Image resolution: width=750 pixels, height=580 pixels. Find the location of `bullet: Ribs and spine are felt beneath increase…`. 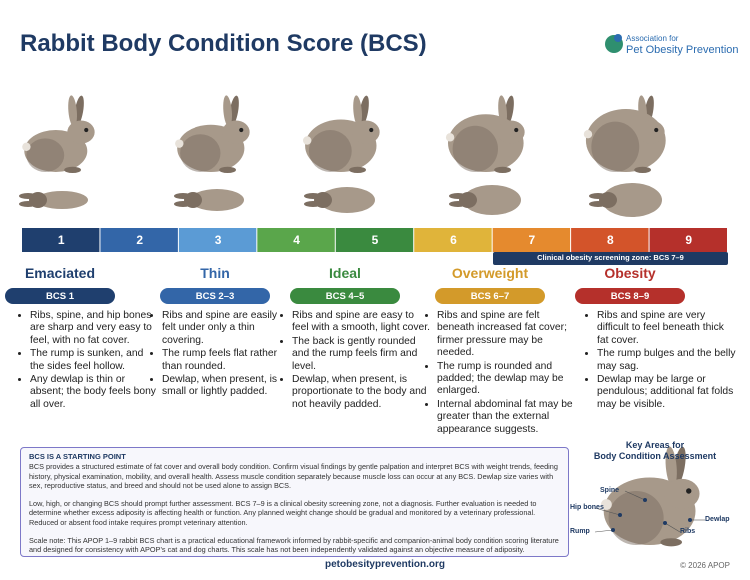

bullet: Ribs and spine are felt beneath increase… is located at coordinates (507, 335).